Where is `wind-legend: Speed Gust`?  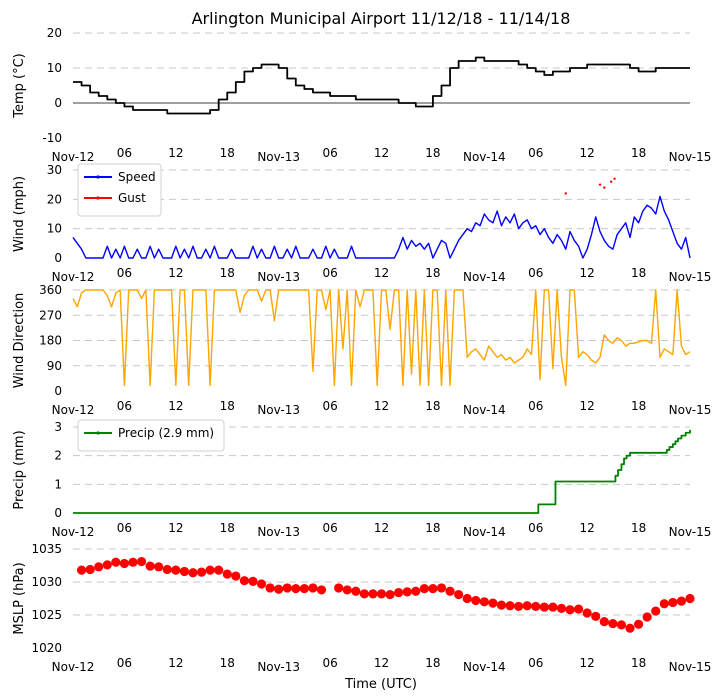 wind-legend: Speed Gust is located at coordinates (119, 190).